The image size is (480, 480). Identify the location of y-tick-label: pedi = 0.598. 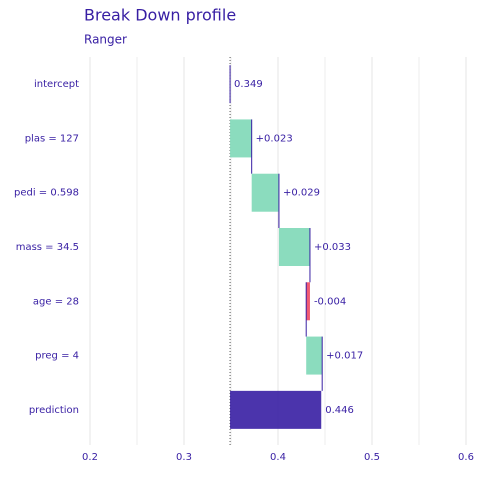
(46, 193).